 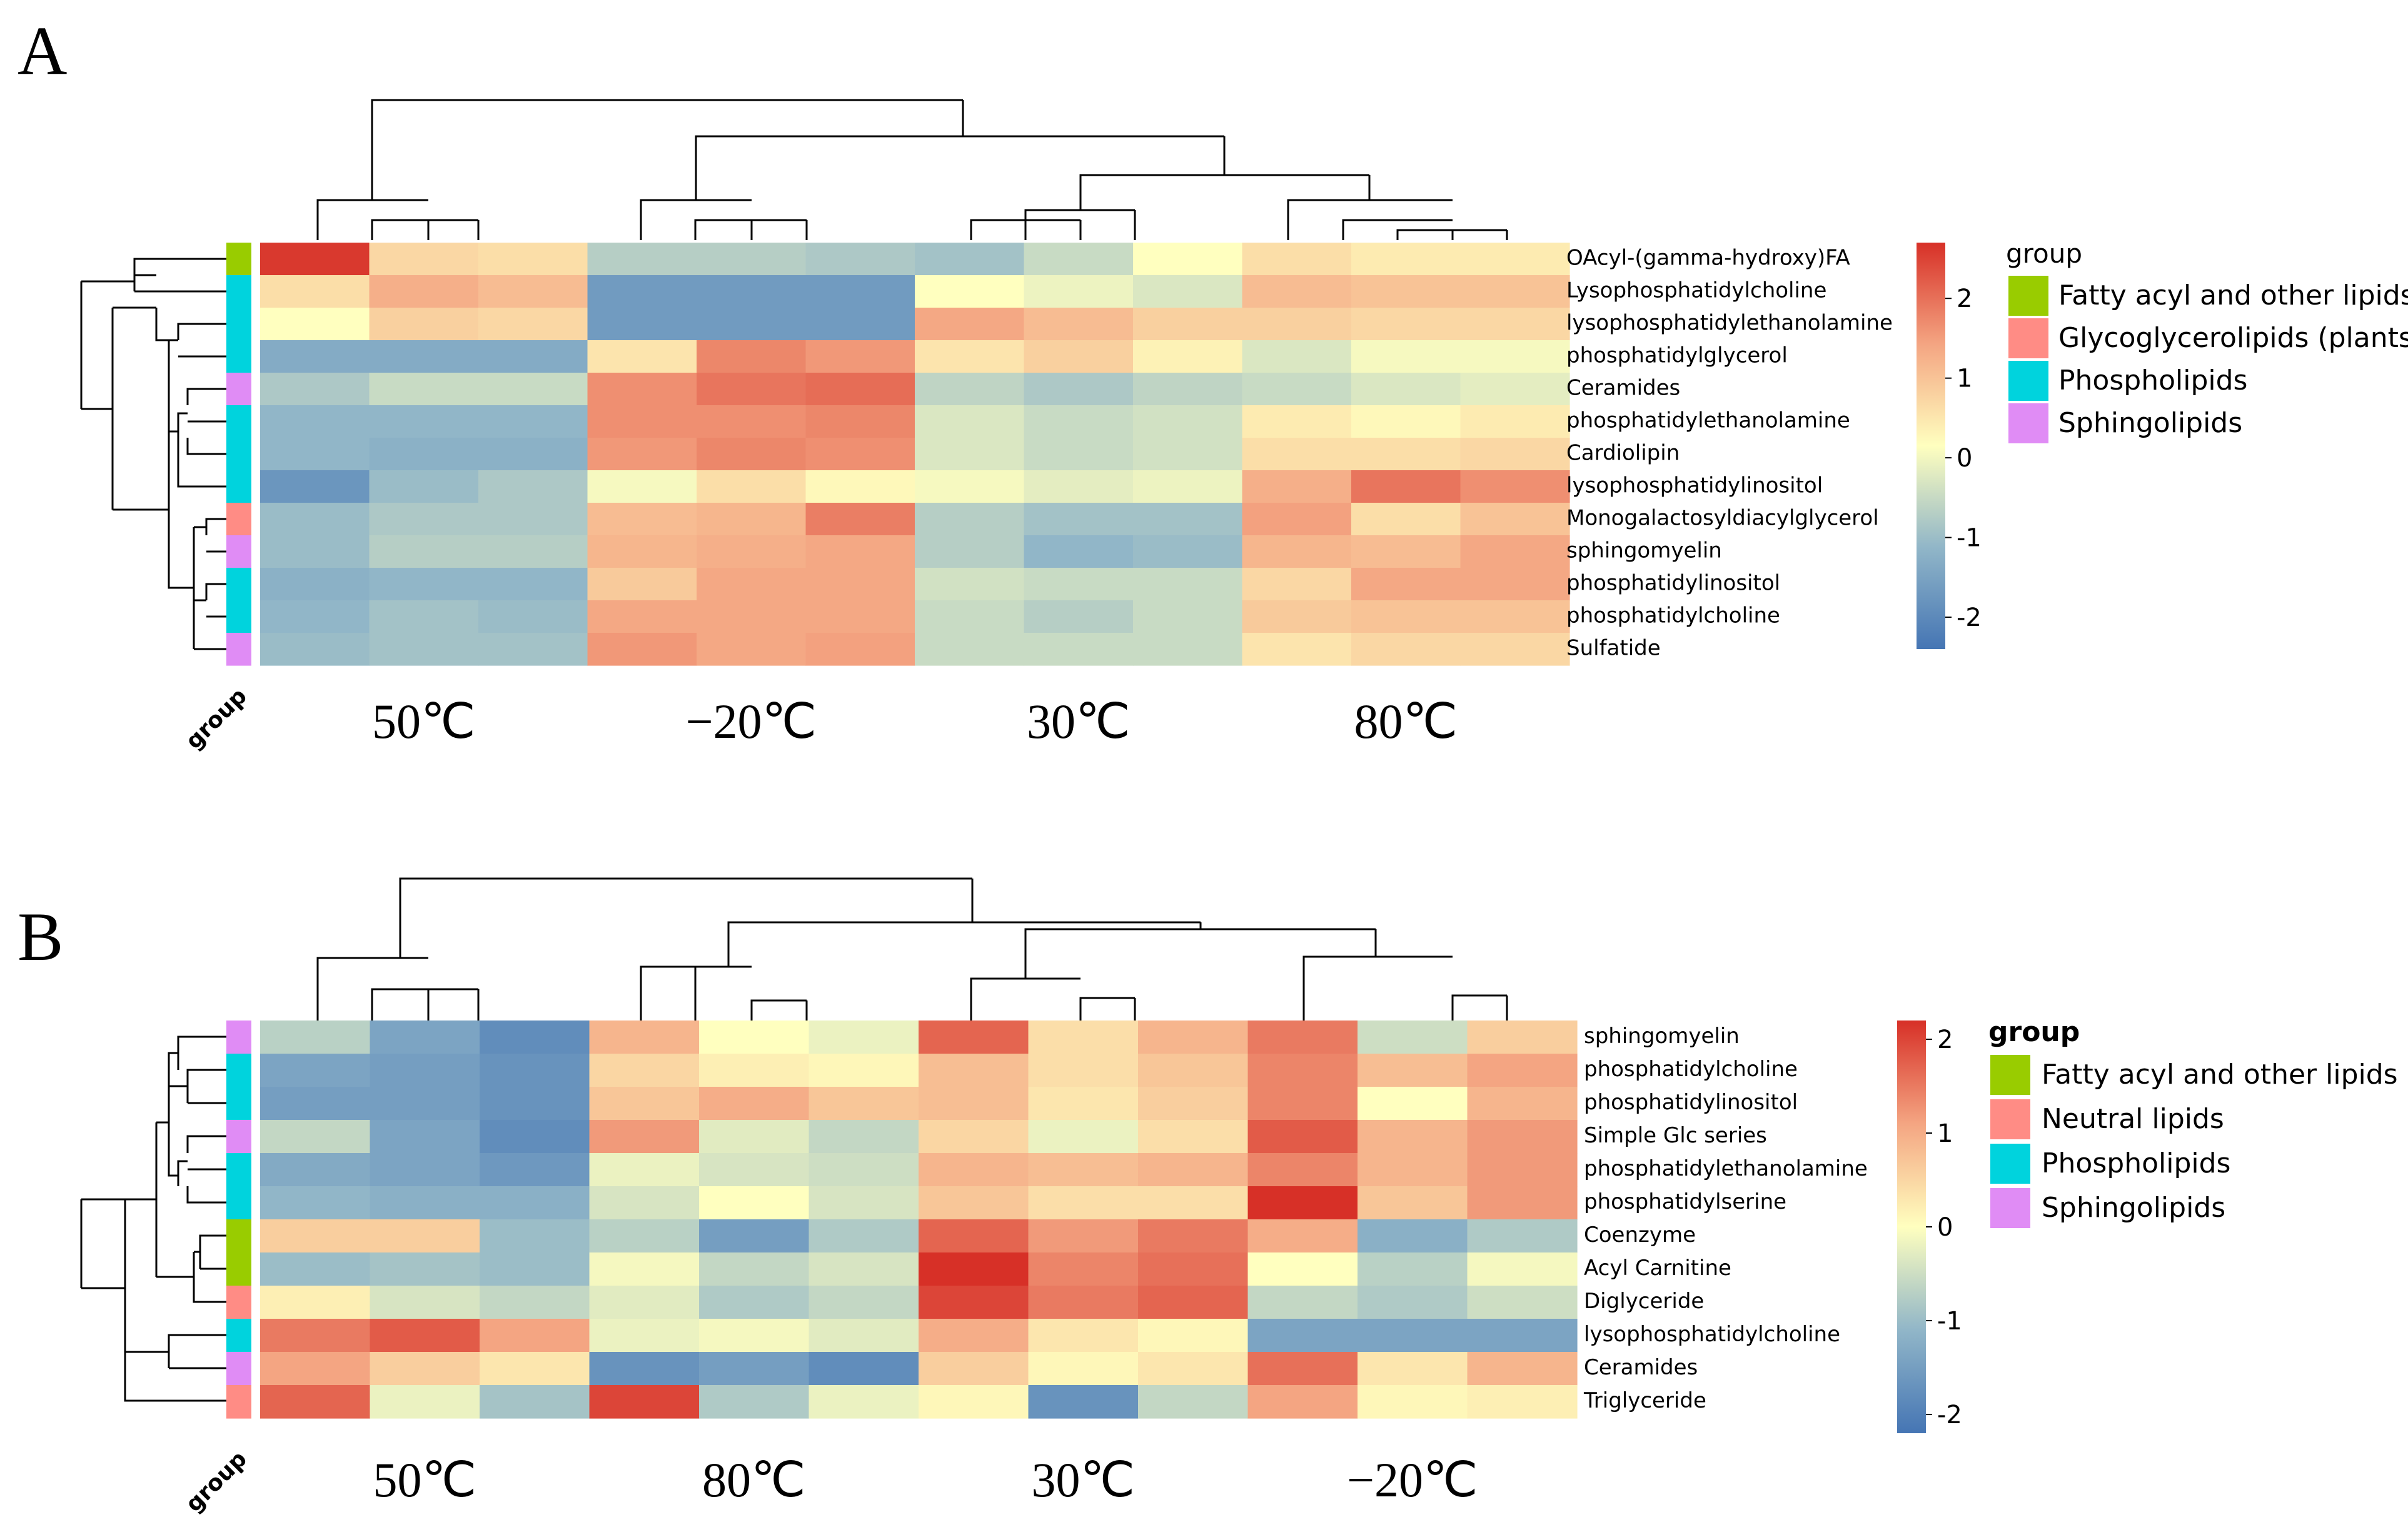 I want to click on legend-swatch, so click(x=2010, y=1075).